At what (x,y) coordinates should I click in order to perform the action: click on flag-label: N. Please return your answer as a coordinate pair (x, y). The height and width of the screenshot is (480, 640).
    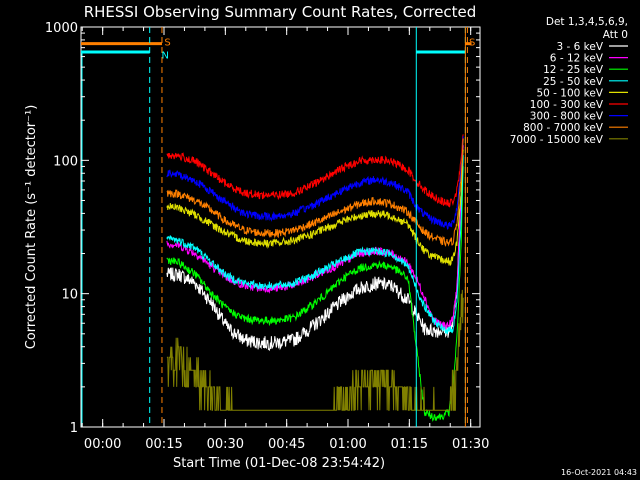
    Looking at the image, I should click on (165, 56).